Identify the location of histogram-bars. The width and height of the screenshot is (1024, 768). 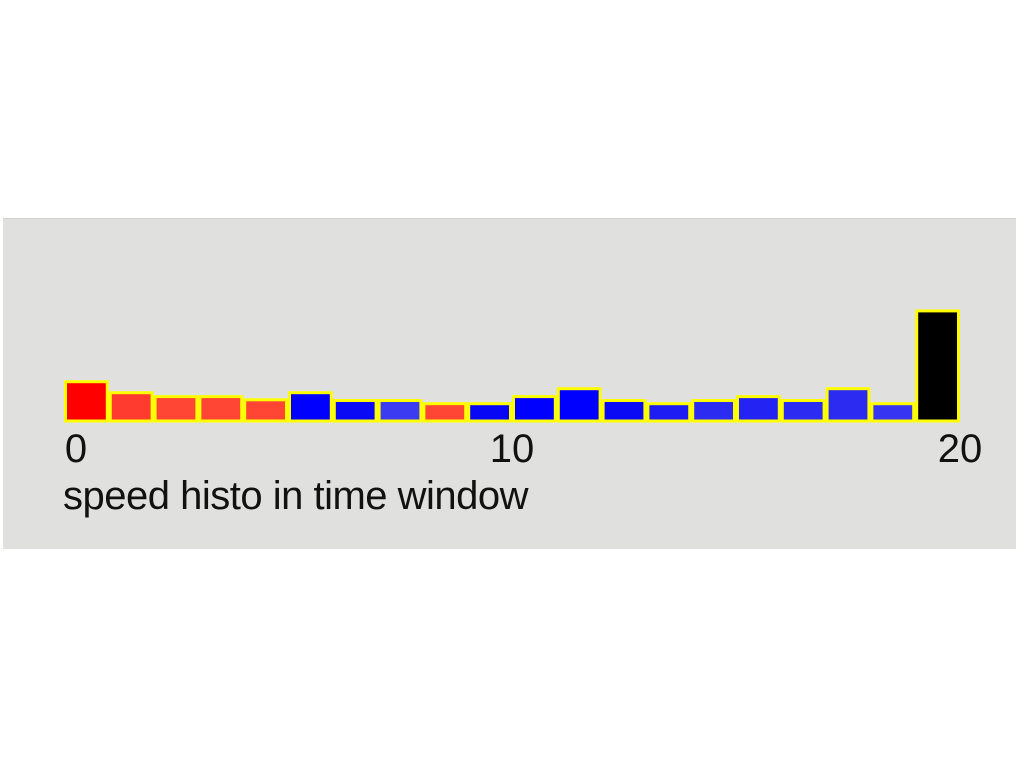
(512, 366).